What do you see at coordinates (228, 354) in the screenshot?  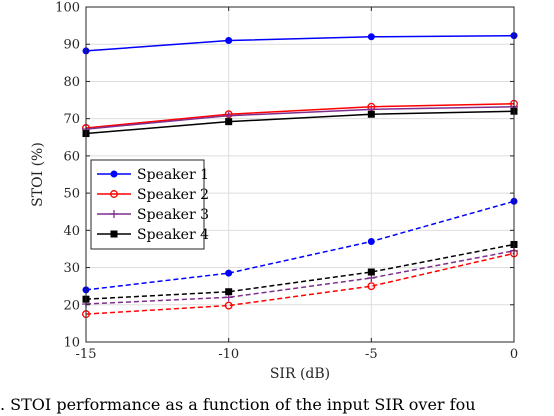 I see `x-tick-label: -10` at bounding box center [228, 354].